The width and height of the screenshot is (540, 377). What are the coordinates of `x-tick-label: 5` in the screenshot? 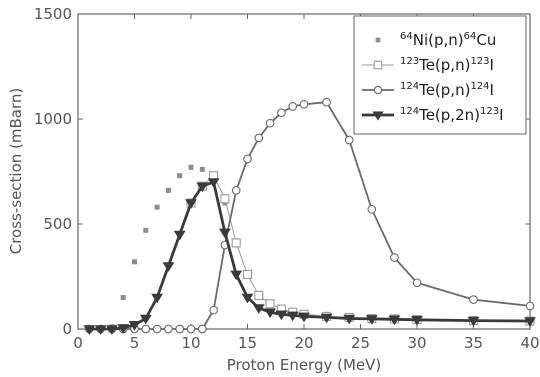 It's located at (135, 343).